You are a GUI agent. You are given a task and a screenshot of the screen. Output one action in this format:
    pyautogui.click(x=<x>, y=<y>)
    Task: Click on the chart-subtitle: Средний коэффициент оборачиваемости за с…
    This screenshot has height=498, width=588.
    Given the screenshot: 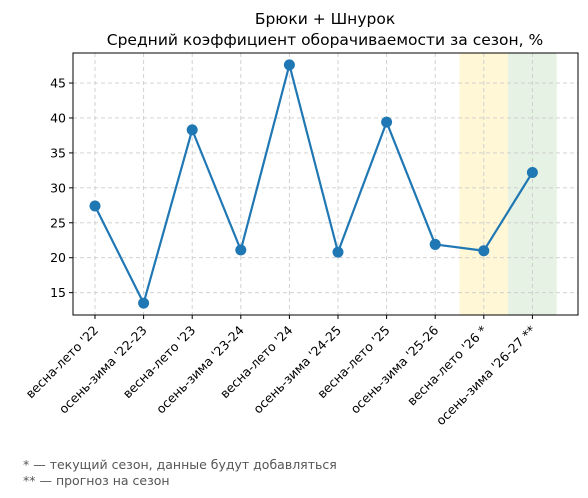 What is the action you would take?
    pyautogui.click(x=325, y=40)
    